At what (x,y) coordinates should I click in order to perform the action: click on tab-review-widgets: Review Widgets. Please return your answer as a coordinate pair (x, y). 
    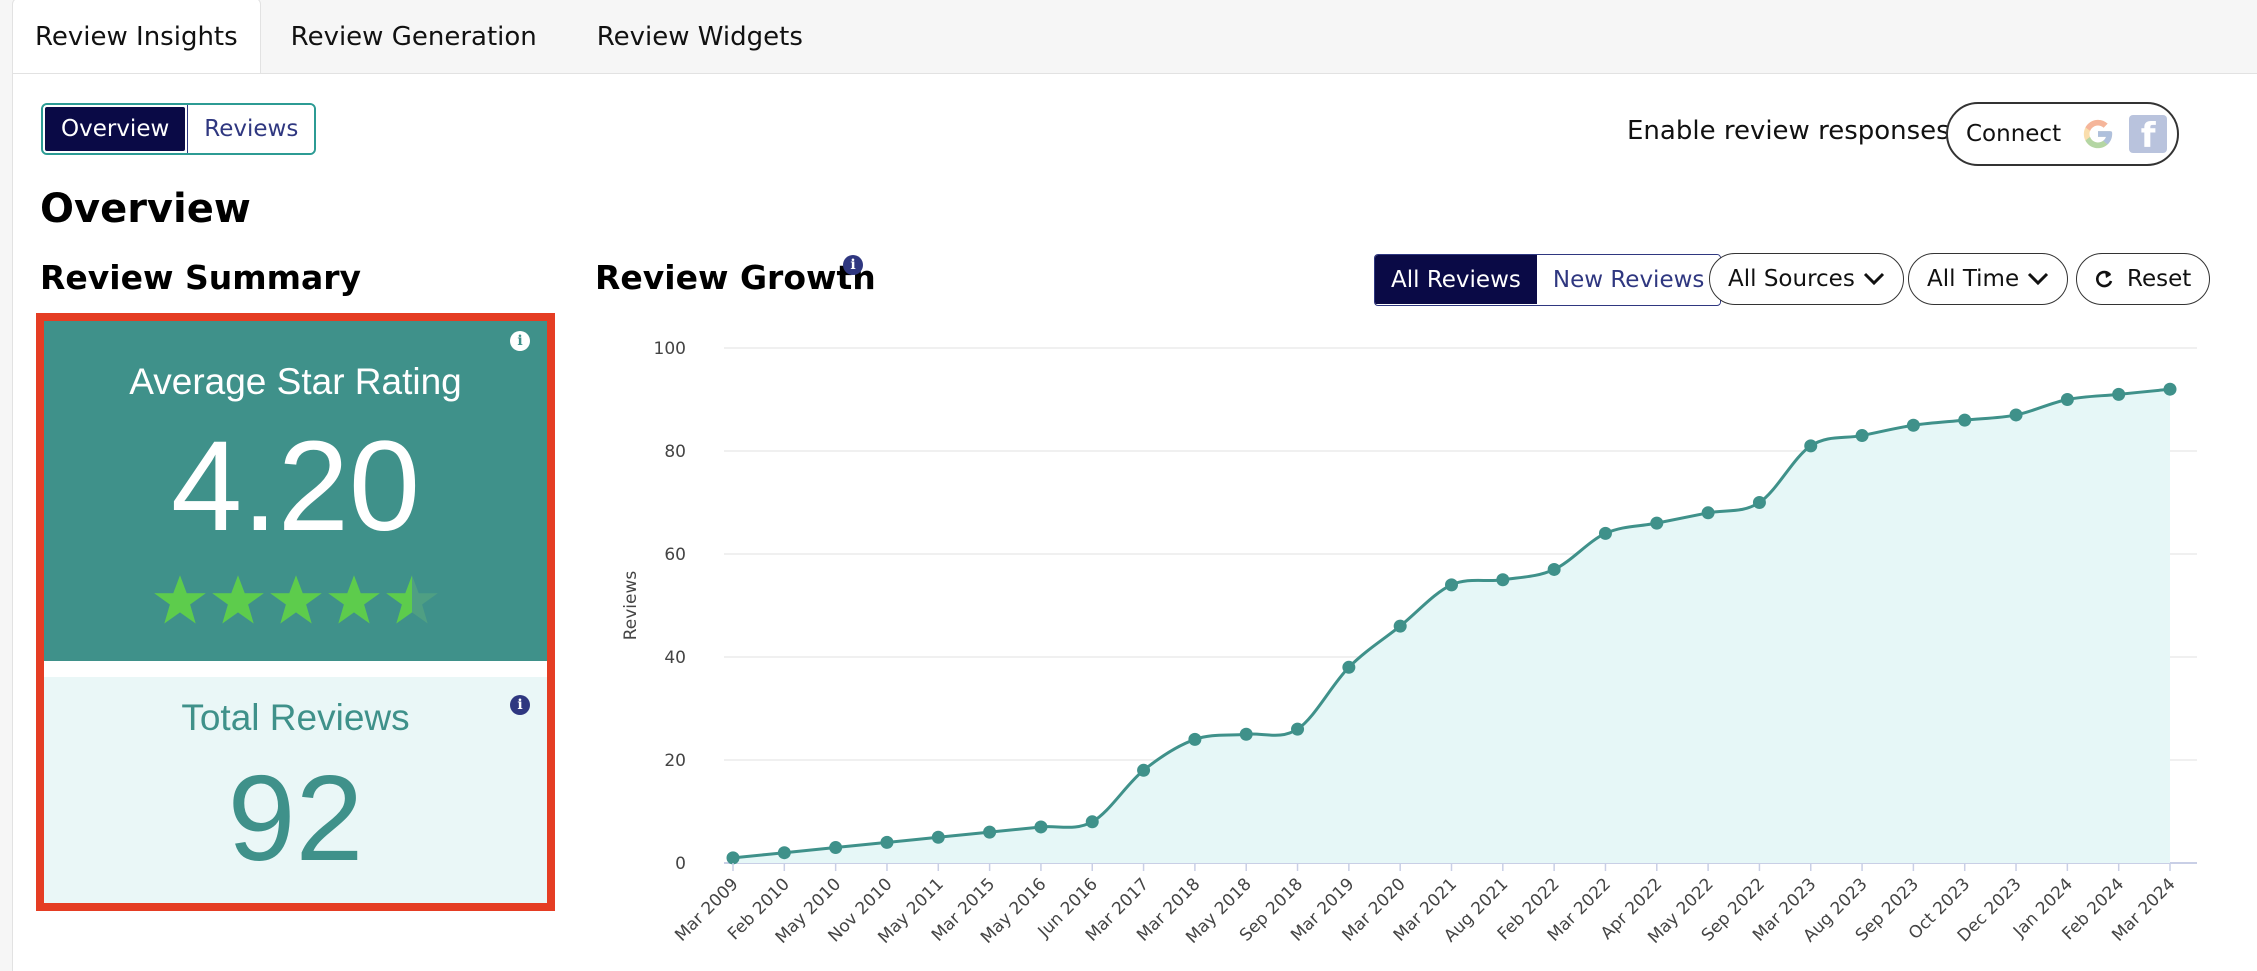
    Looking at the image, I should click on (699, 37).